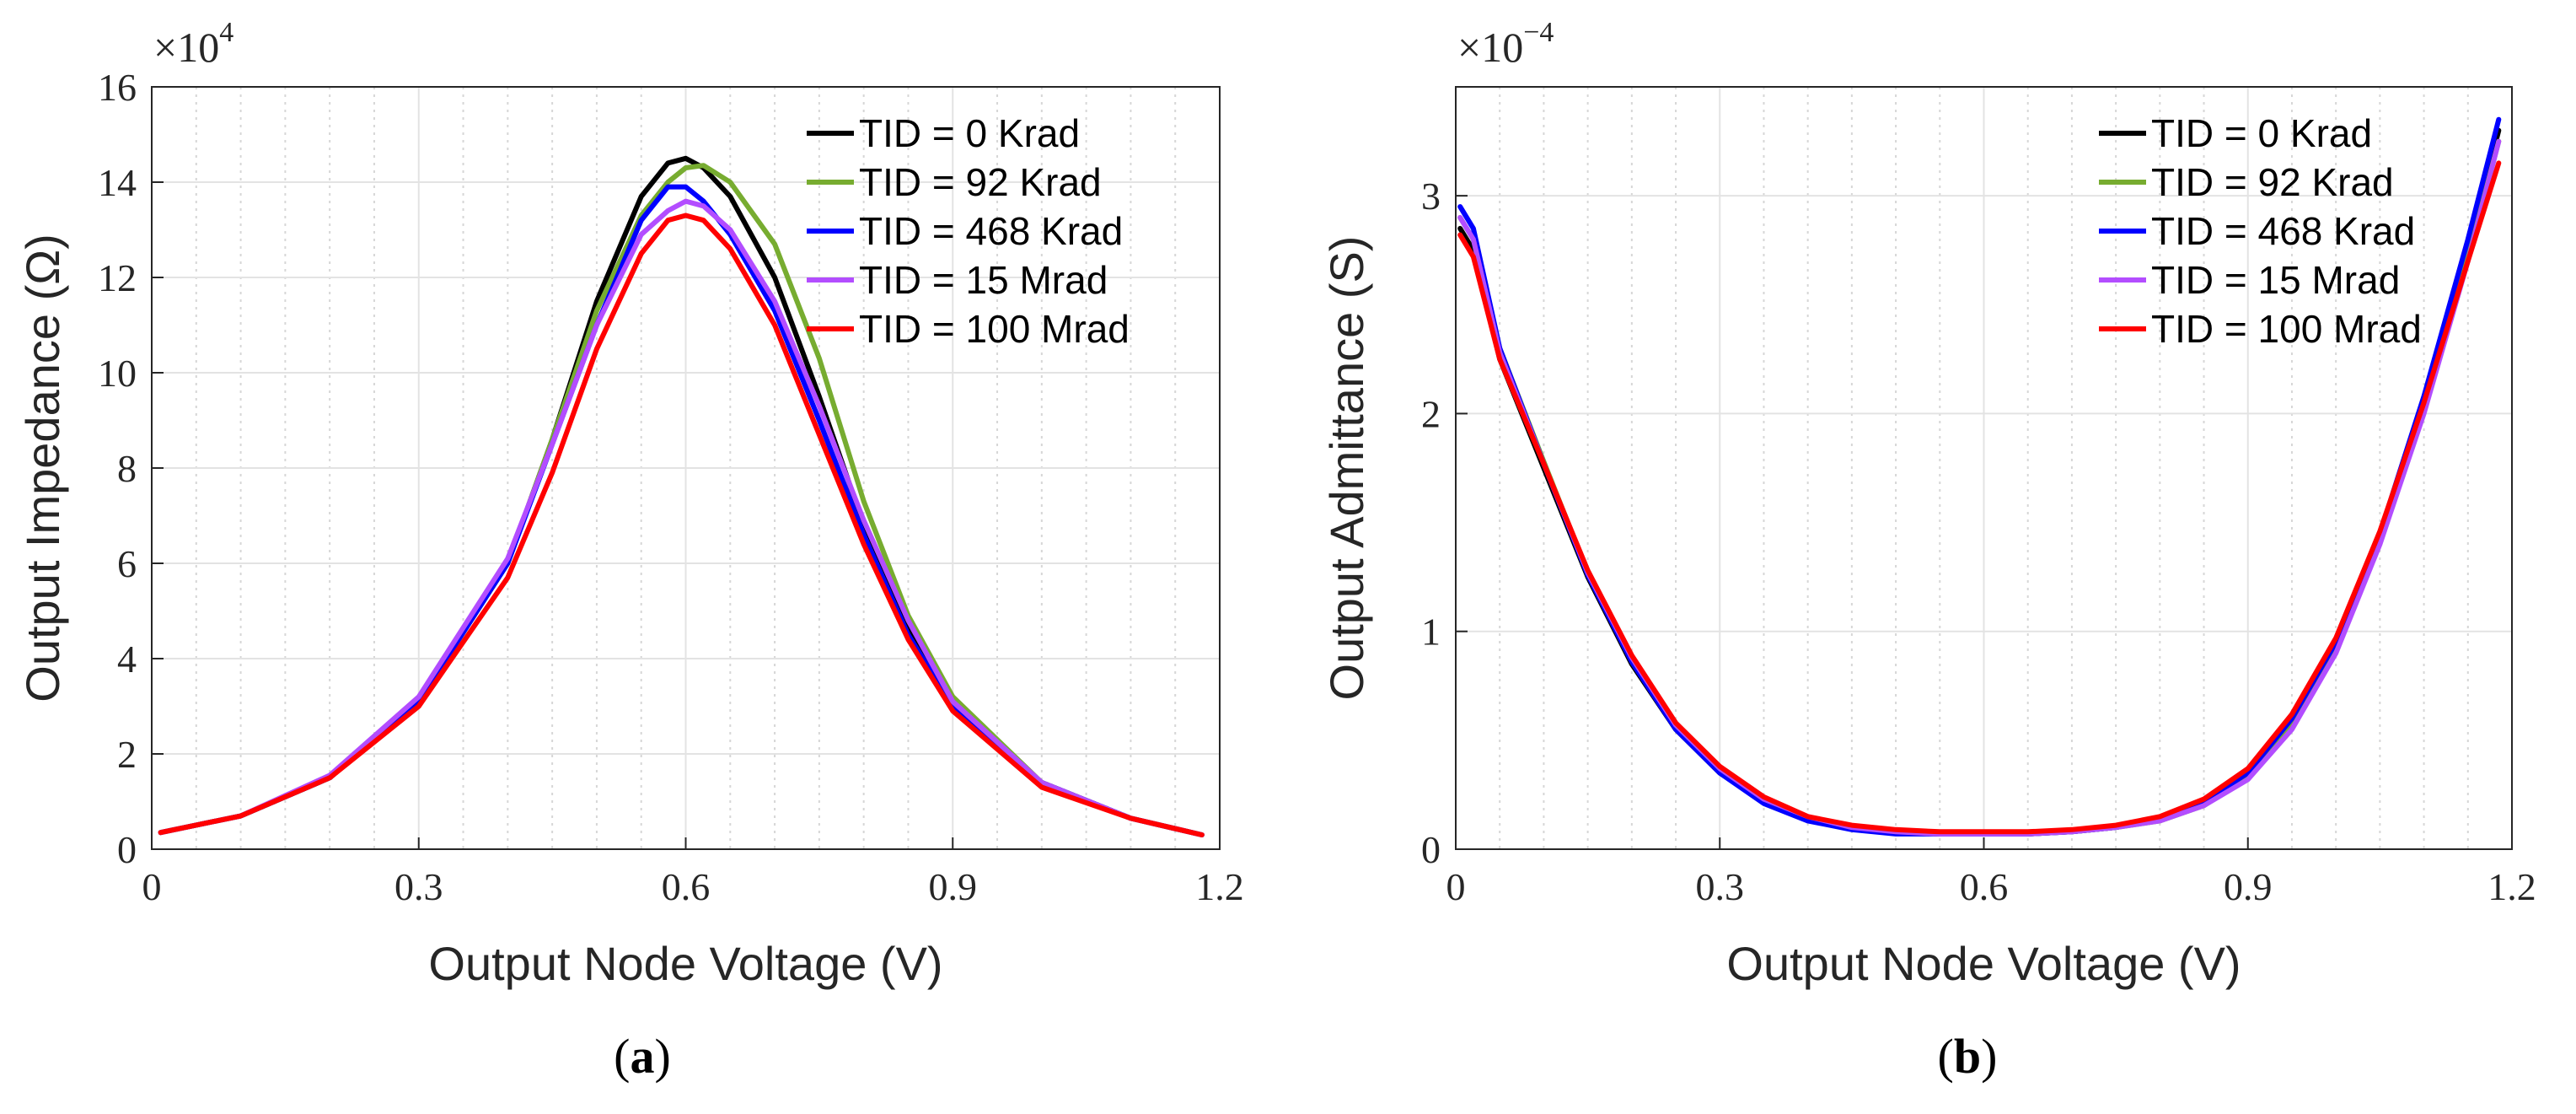 The image size is (2576, 1114). I want to click on caption-letter: b, so click(1967, 1056).